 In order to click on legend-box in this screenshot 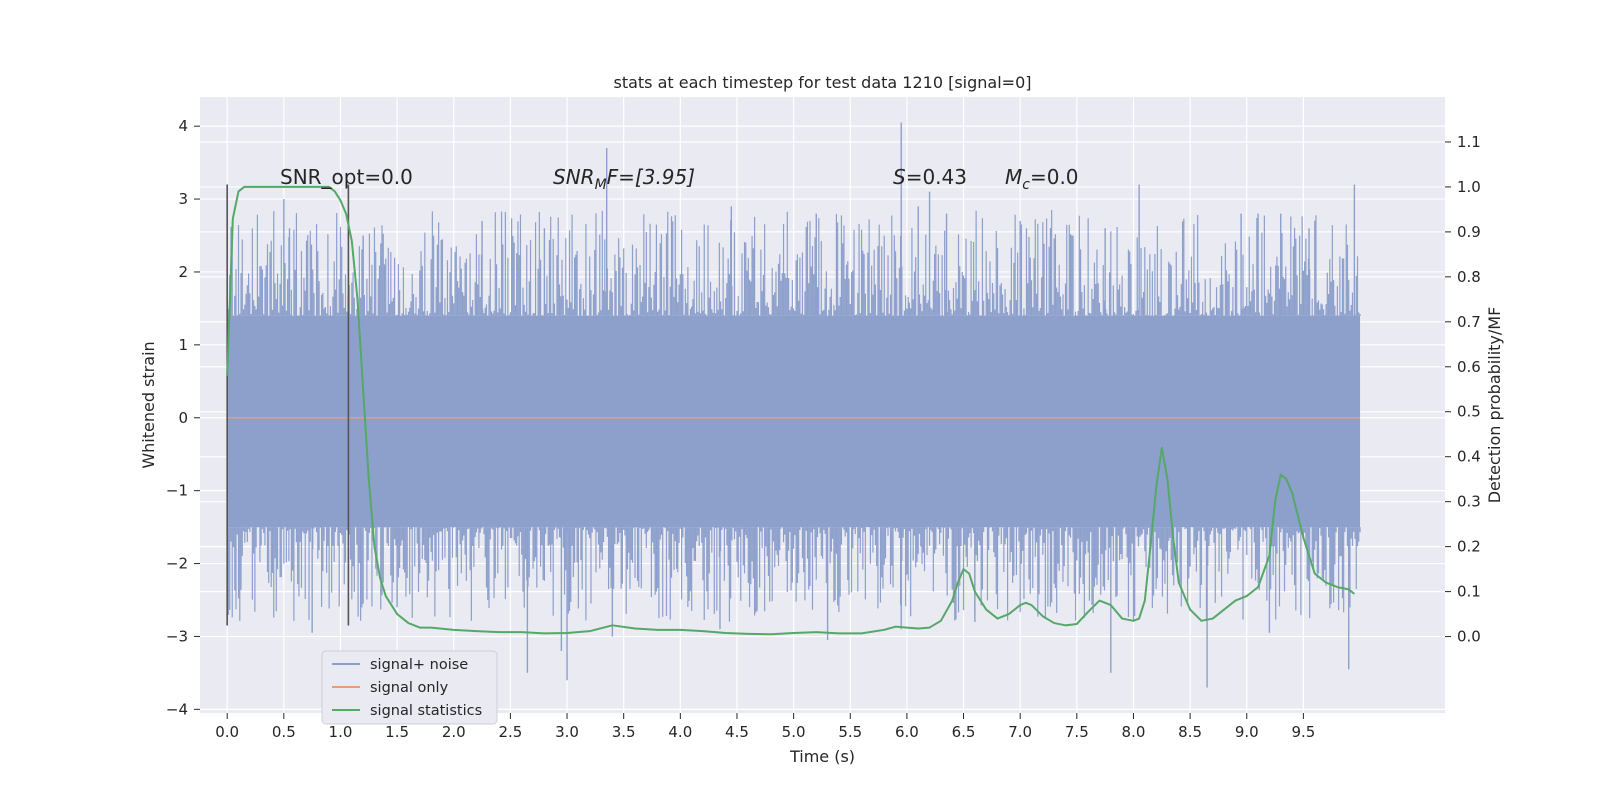, I will do `click(409, 687)`.